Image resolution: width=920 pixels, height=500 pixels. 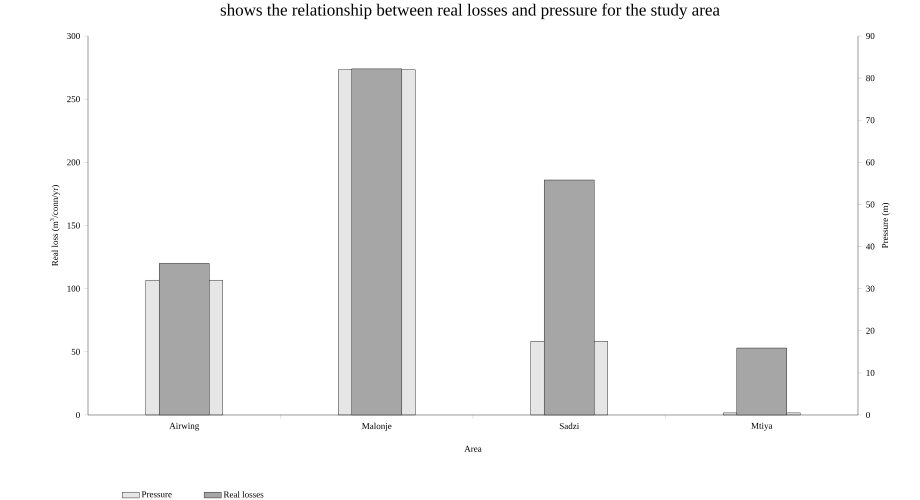 I want to click on x-tick-label: Mtiya, so click(x=761, y=426).